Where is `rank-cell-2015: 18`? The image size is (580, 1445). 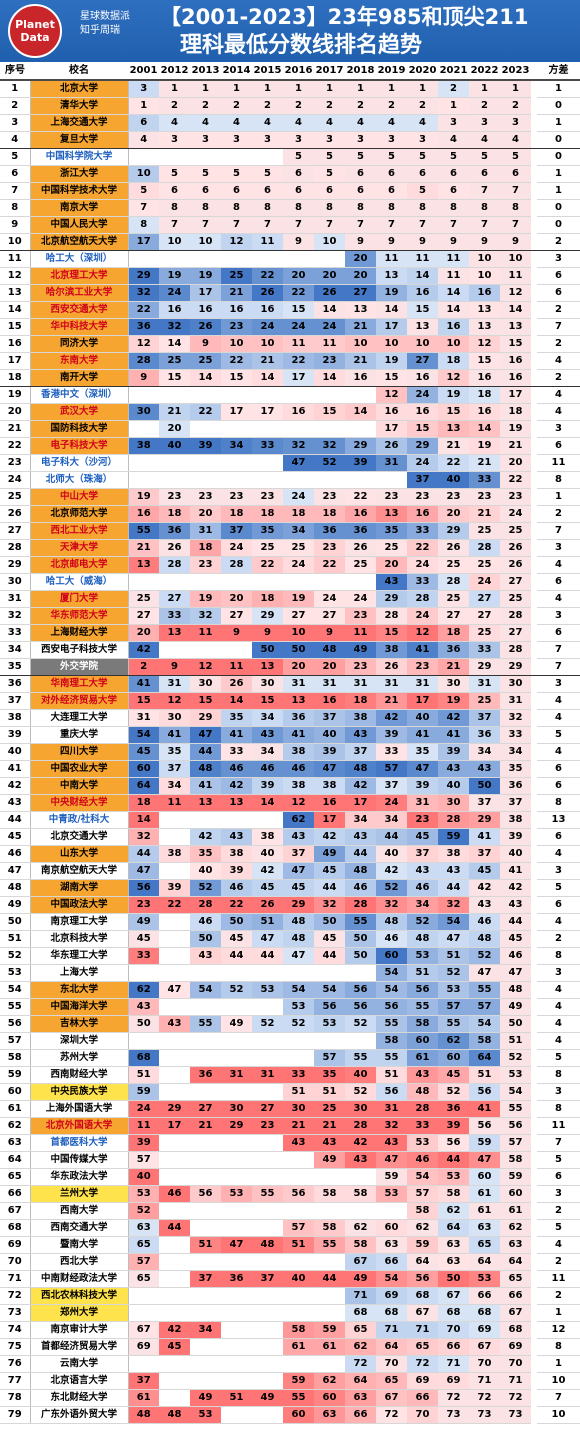 rank-cell-2015: 18 is located at coordinates (267, 514).